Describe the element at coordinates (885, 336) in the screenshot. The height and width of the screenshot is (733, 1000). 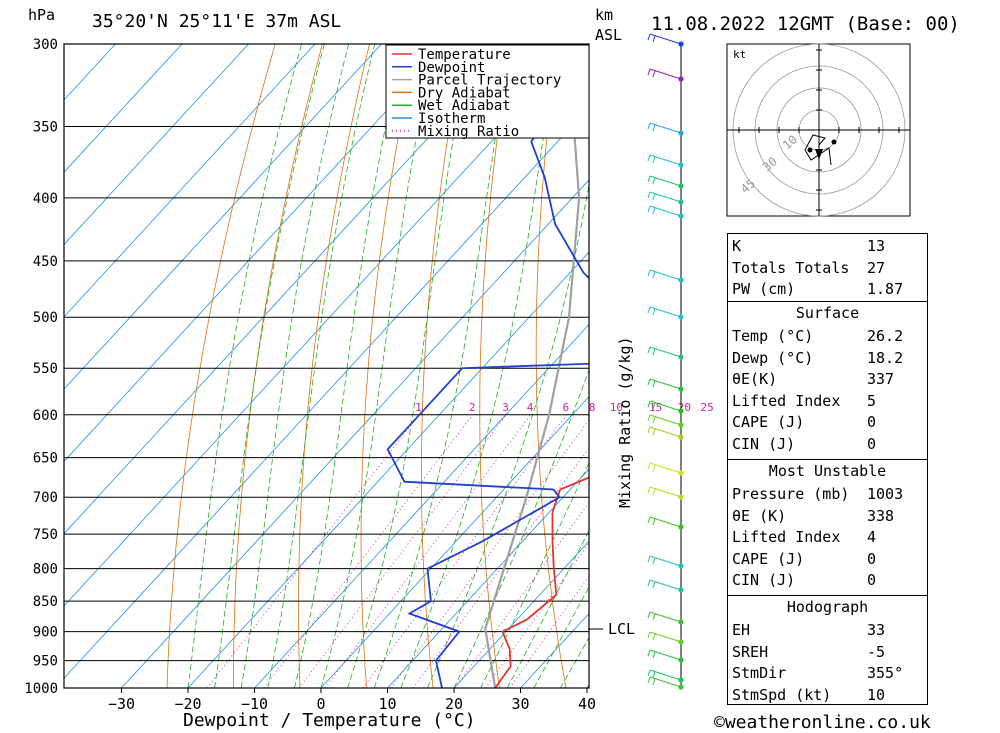
I see `index-value: 26.2` at that location.